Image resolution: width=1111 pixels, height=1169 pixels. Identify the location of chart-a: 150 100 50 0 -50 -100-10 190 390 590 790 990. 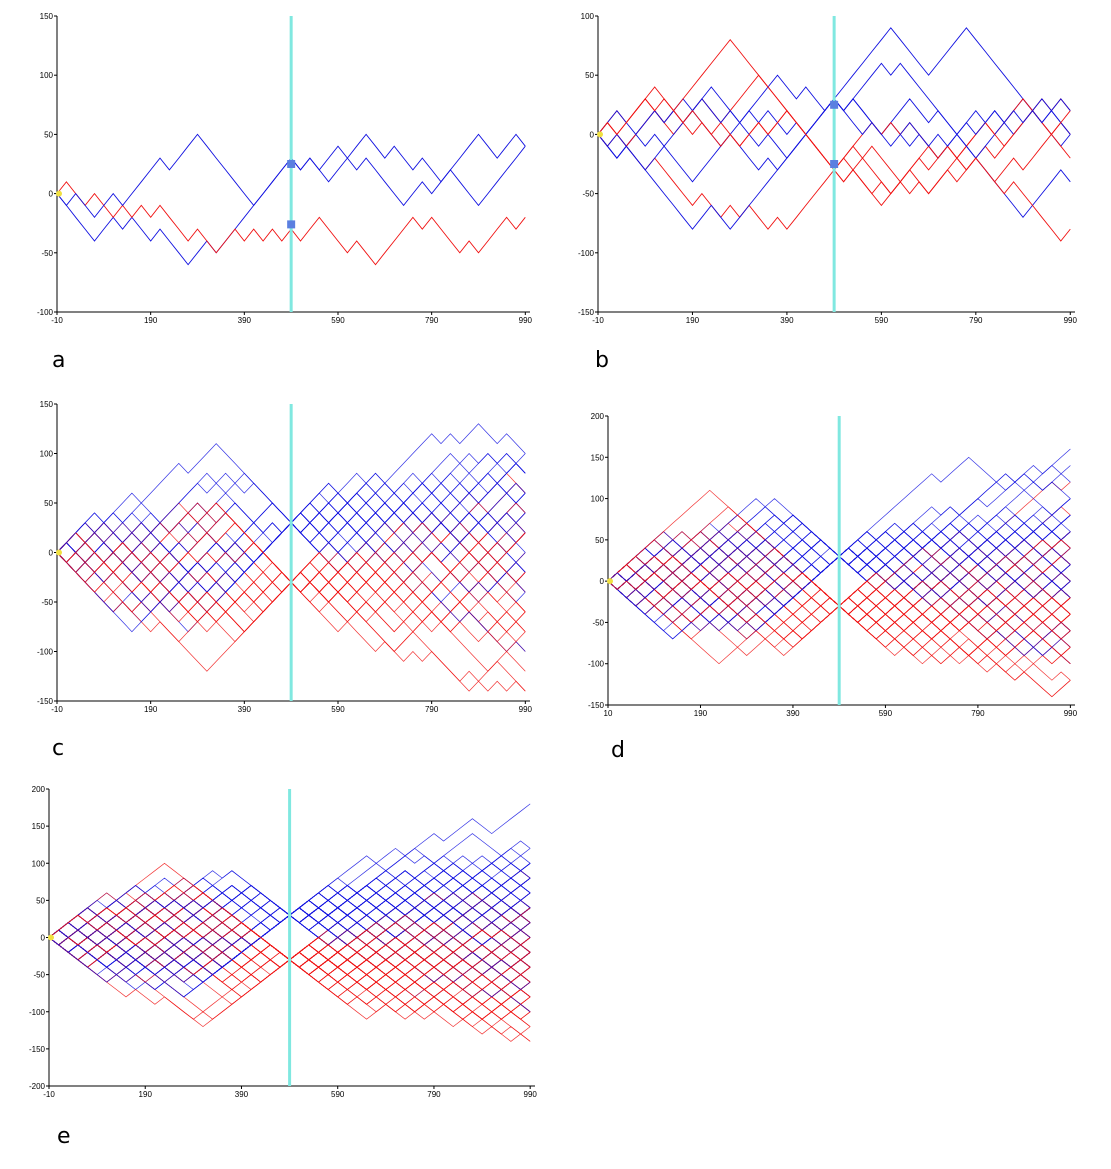
(285, 168).